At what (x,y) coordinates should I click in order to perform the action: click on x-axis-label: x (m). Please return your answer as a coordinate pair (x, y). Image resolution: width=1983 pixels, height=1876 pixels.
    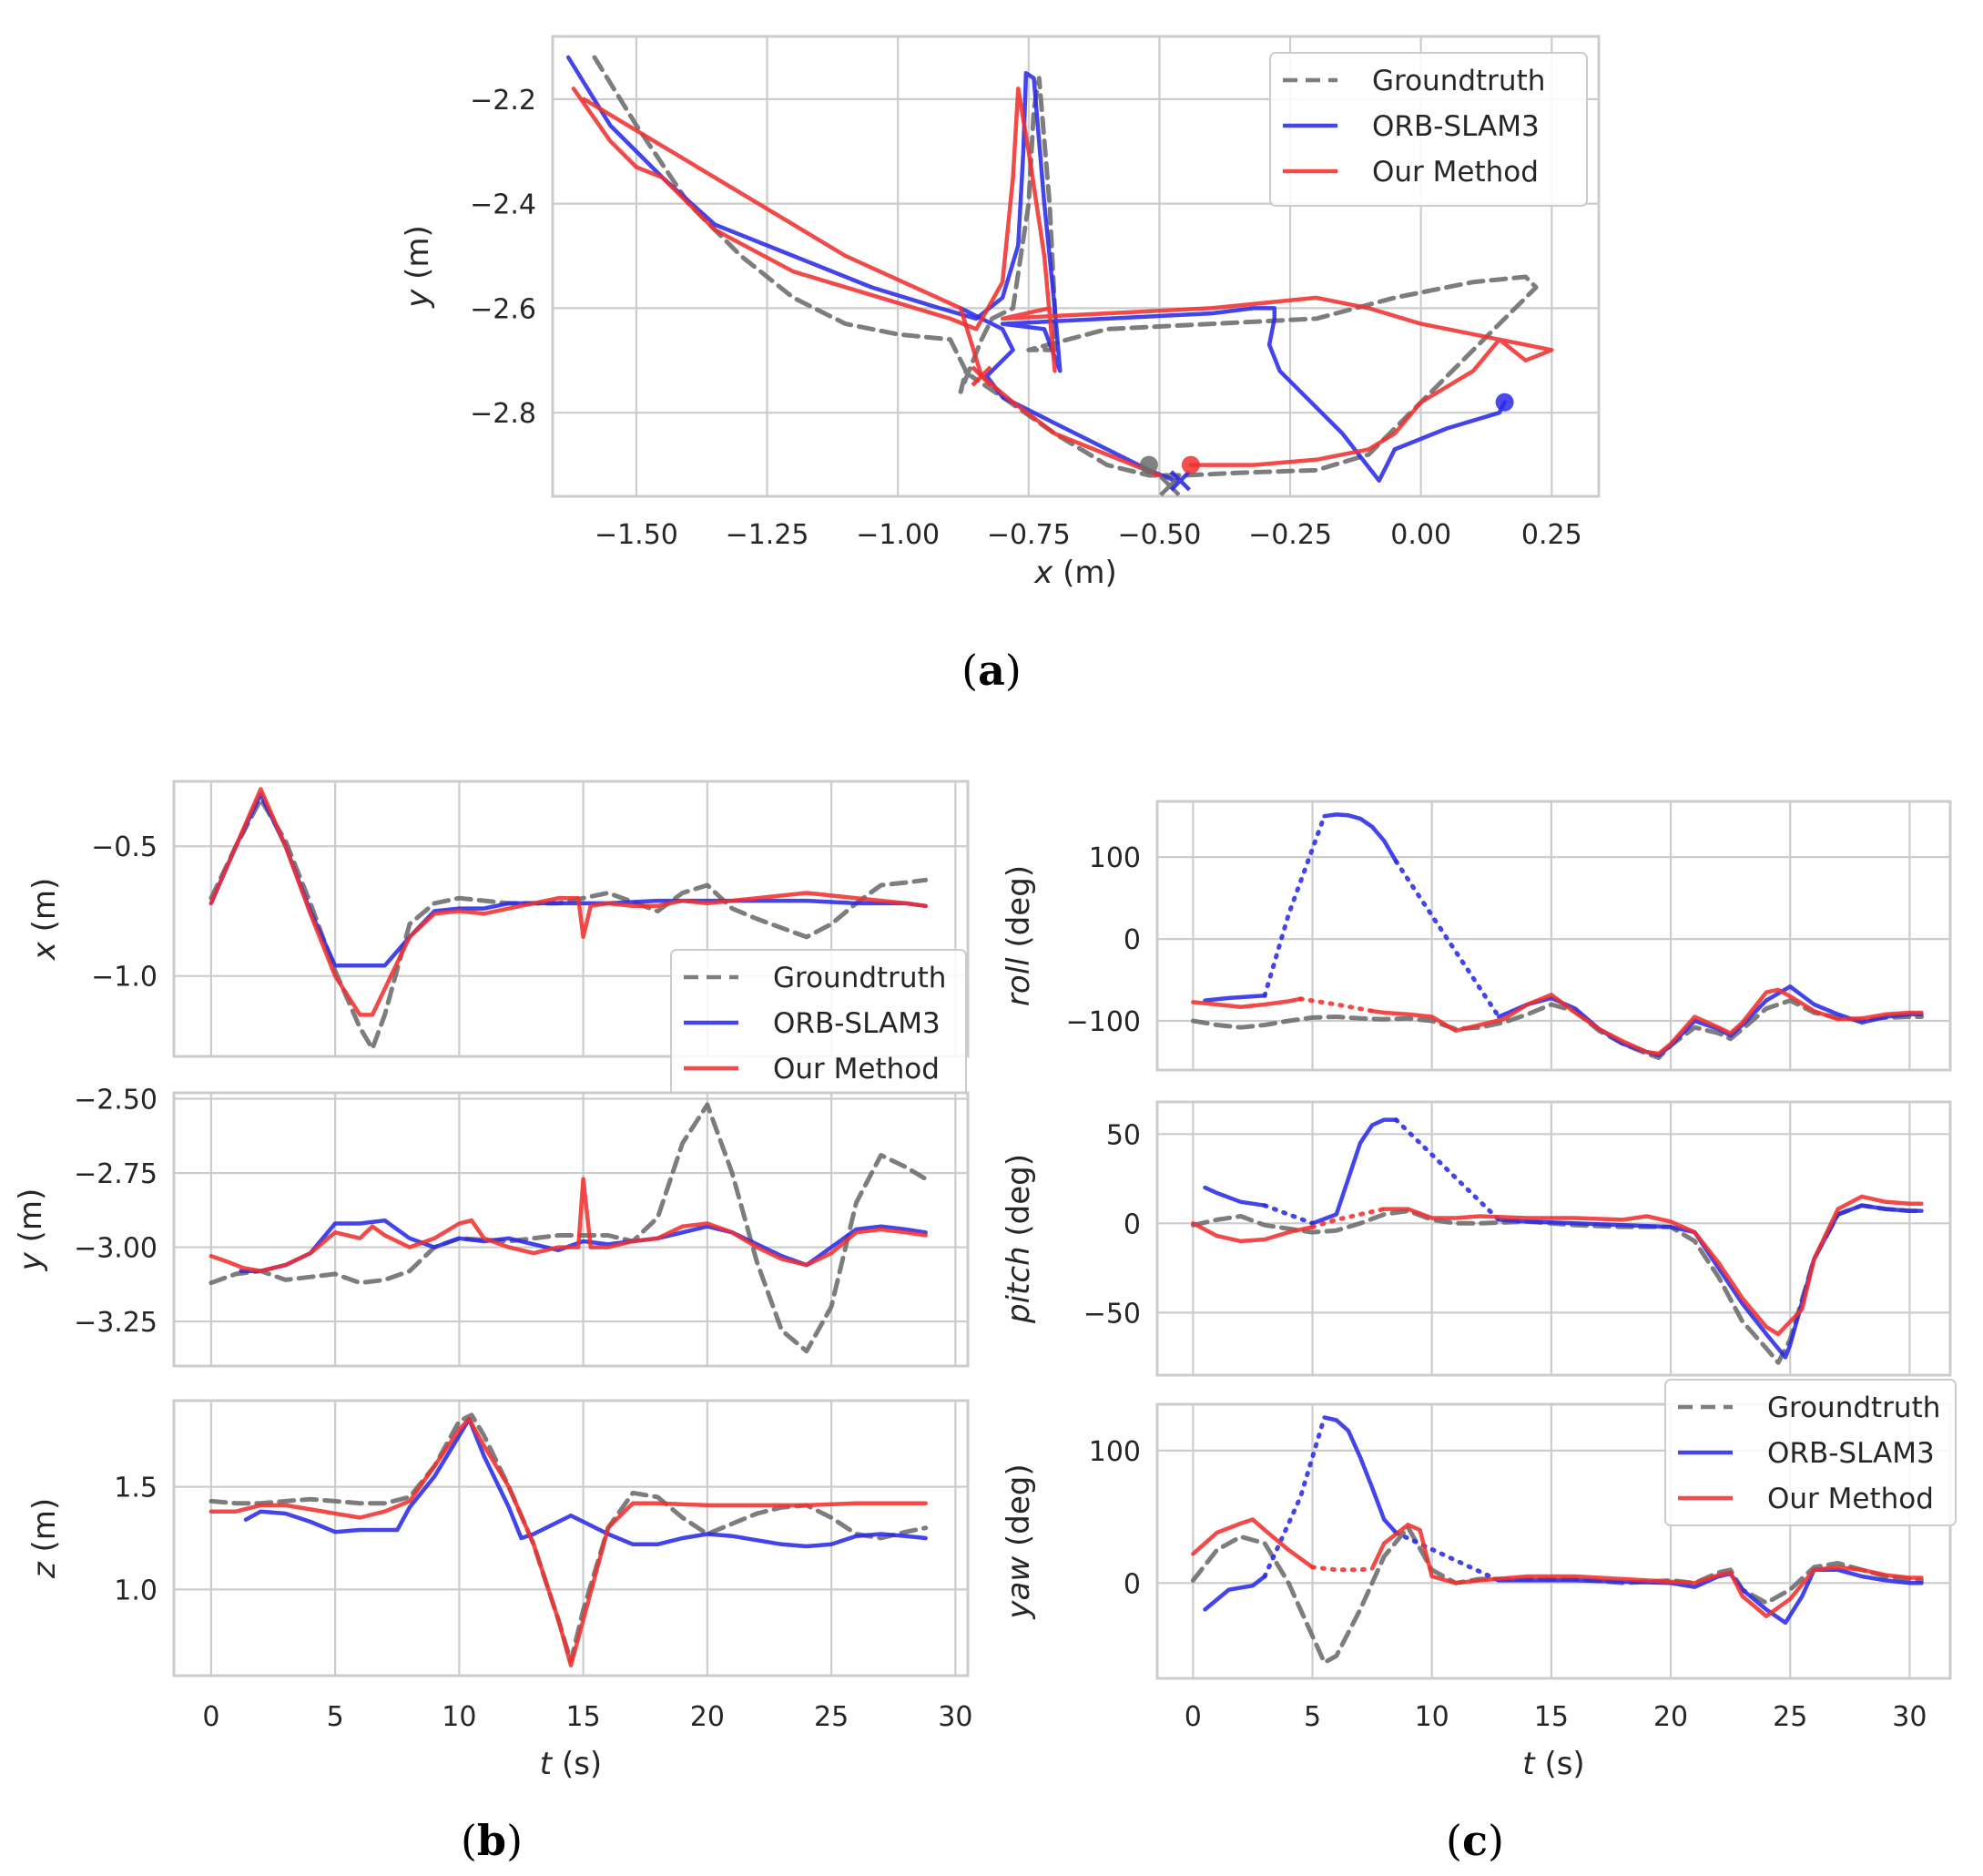
    Looking at the image, I should click on (1075, 573).